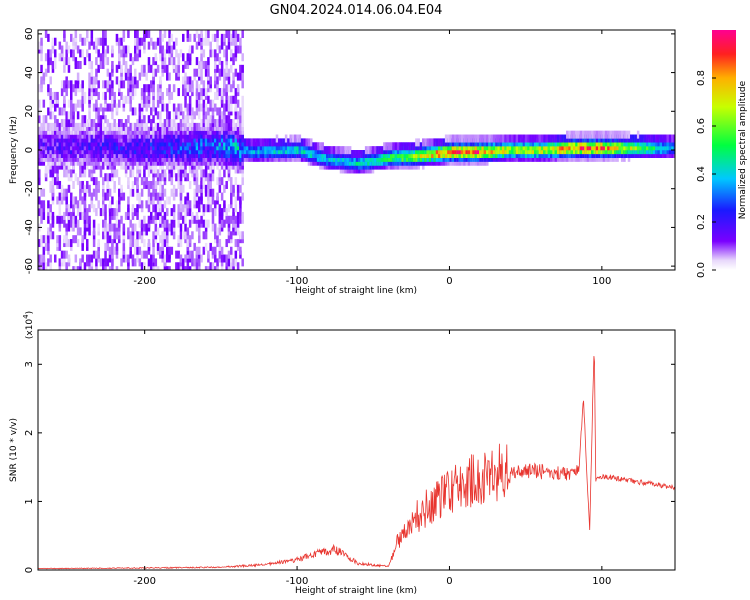  I want to click on y-tick-label: -40, so click(29, 227).